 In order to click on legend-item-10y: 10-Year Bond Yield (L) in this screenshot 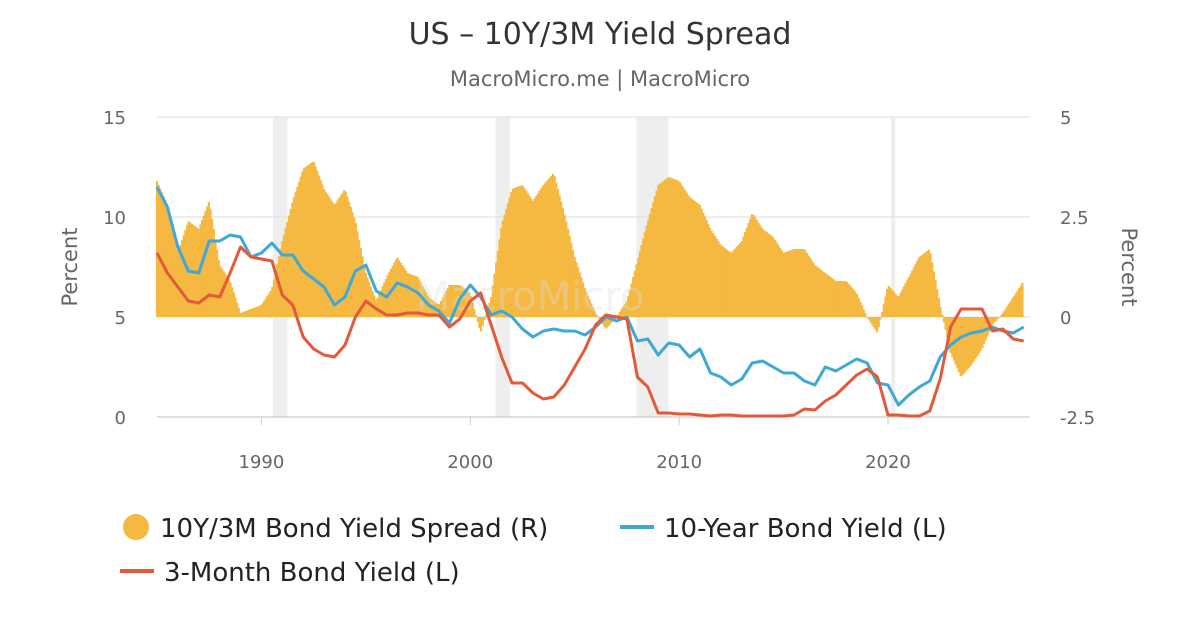, I will do `click(783, 529)`.